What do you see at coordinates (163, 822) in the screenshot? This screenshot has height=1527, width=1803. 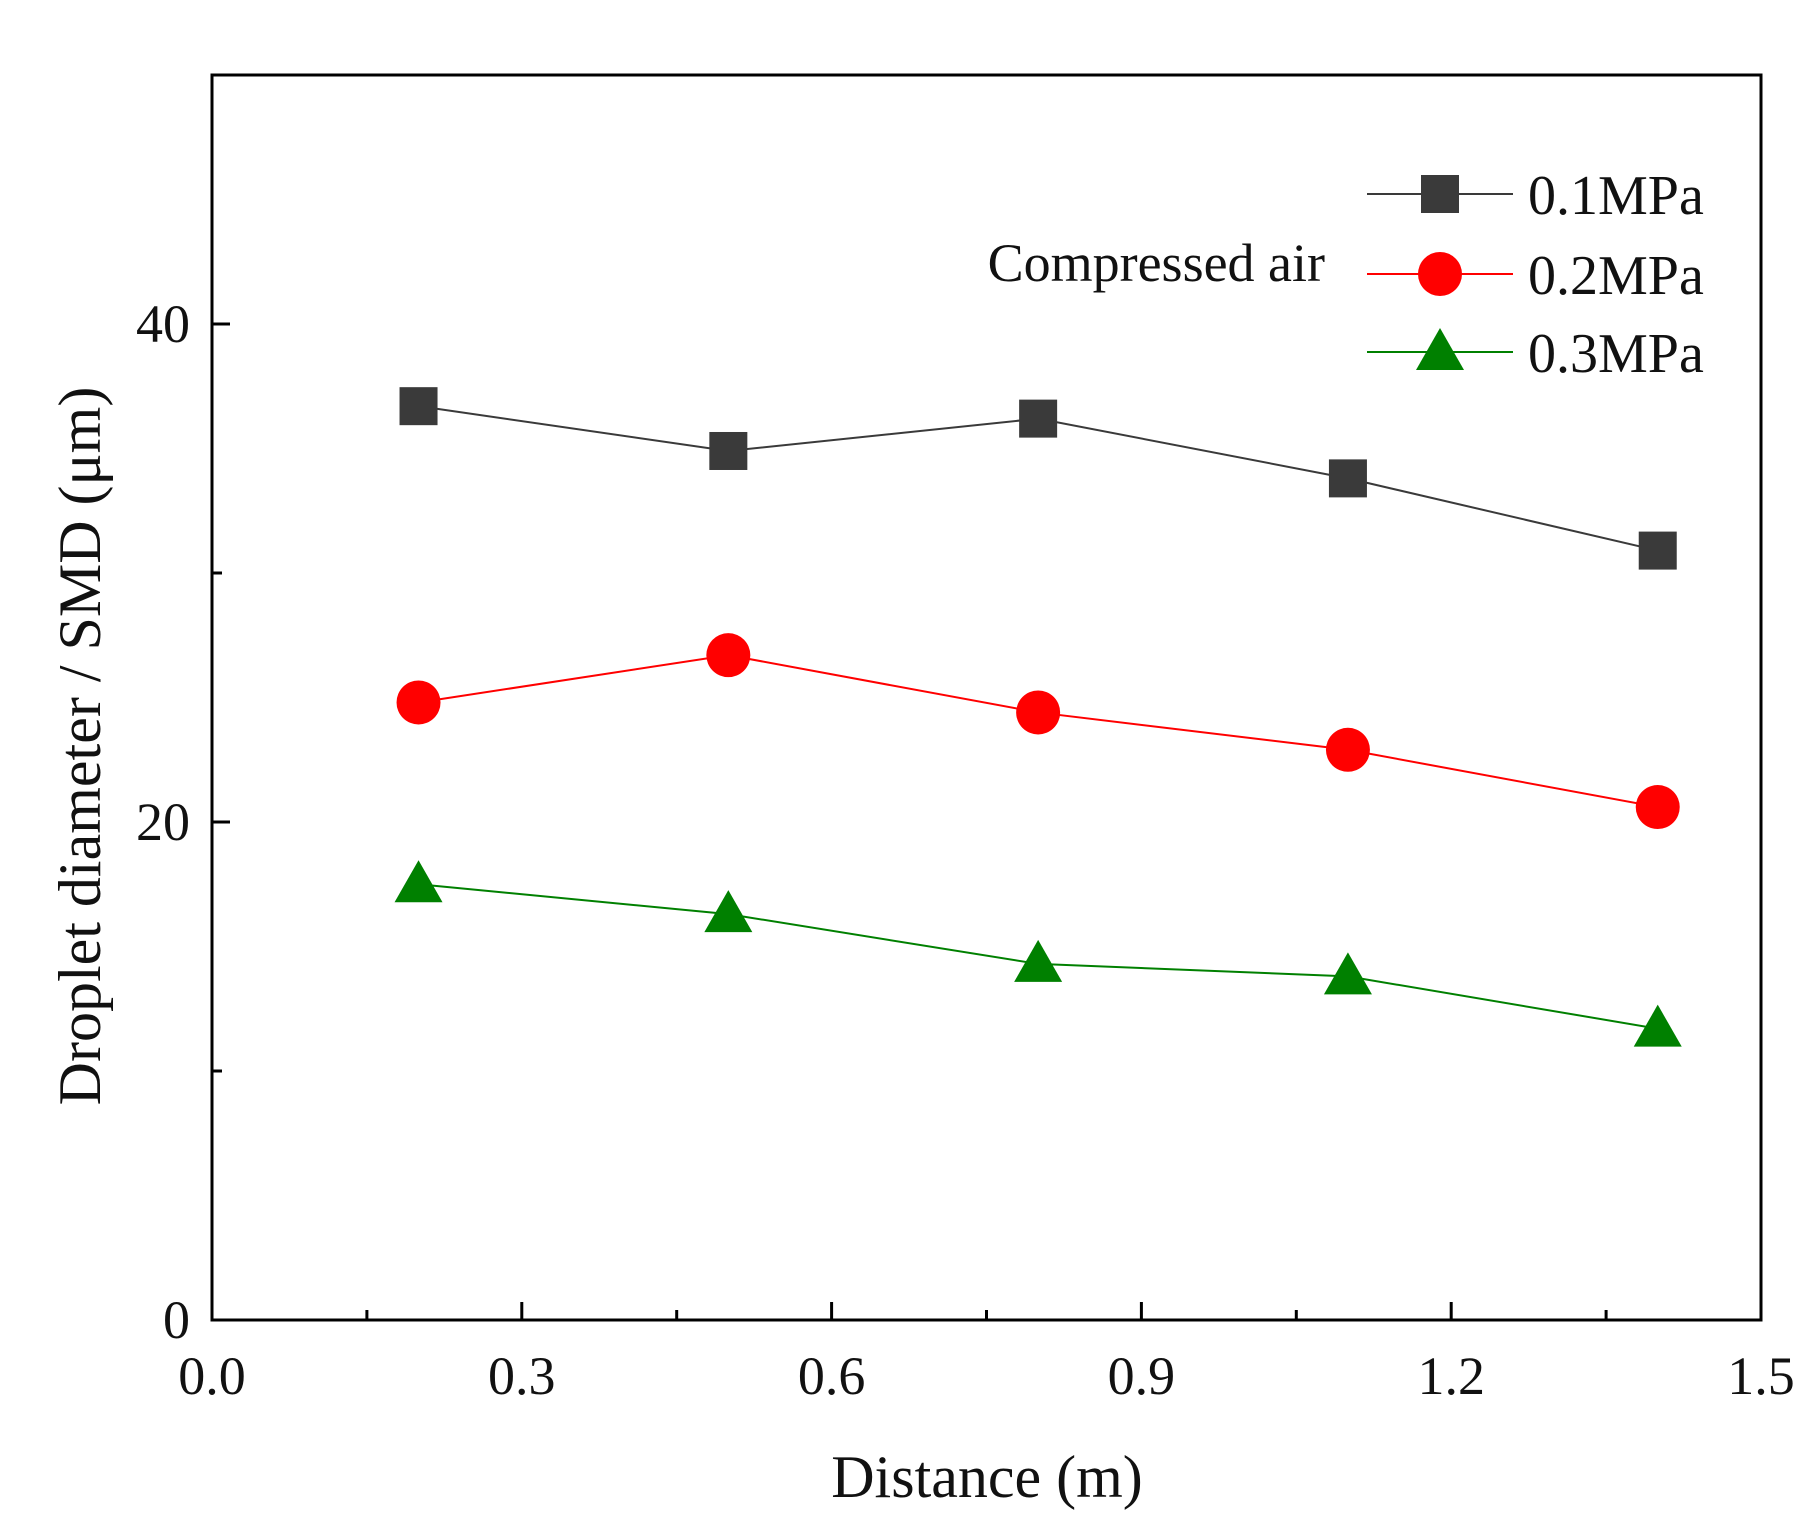 I see `y-tick-label: 20` at bounding box center [163, 822].